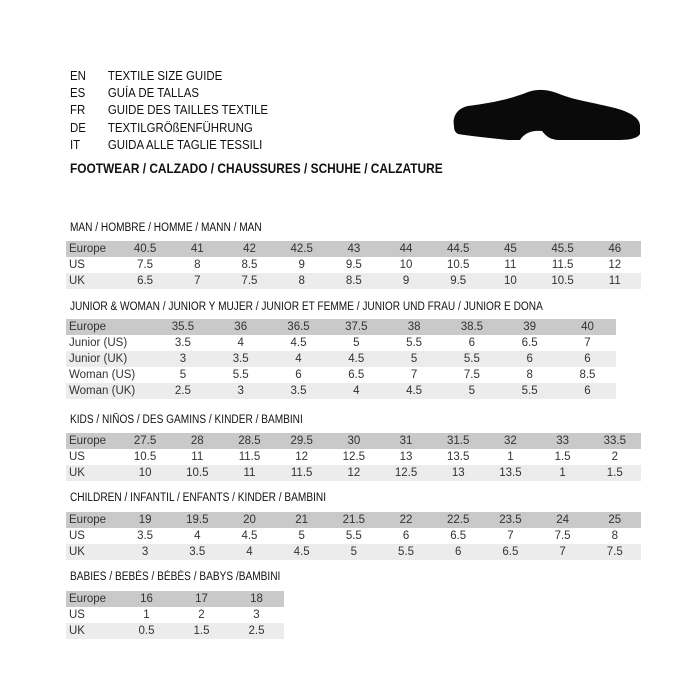  Describe the element at coordinates (185, 144) in the screenshot. I see `guide-title: GUIDA ALLE TAGLIE TESSILI` at that location.